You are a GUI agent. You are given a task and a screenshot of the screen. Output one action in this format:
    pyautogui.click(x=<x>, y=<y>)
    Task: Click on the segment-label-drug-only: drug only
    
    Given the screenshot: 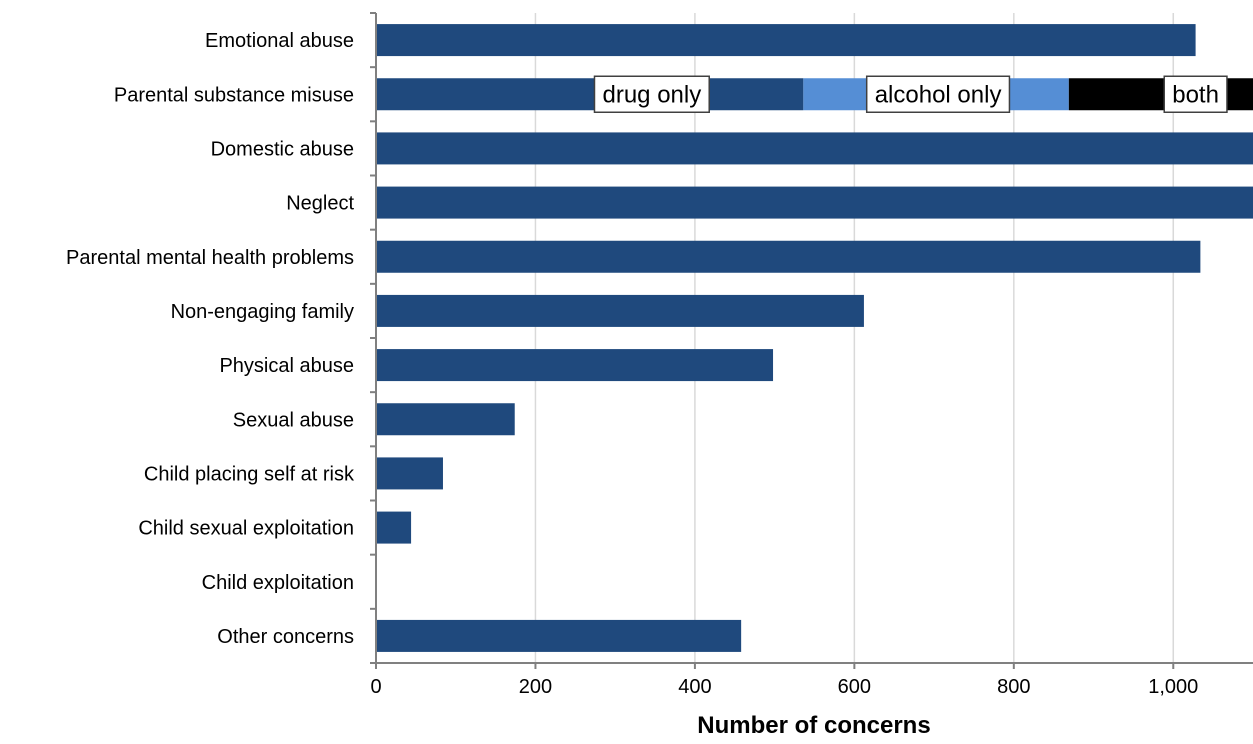 What is the action you would take?
    pyautogui.click(x=651, y=94)
    